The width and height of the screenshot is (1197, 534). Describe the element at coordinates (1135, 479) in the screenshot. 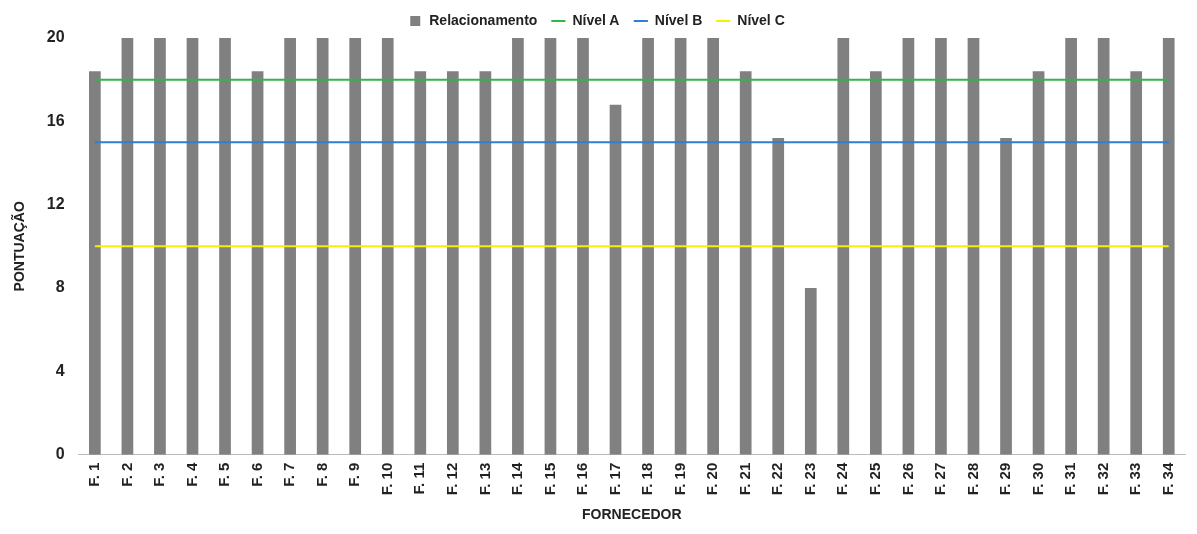

I see `x-tick-label: F. 33` at that location.